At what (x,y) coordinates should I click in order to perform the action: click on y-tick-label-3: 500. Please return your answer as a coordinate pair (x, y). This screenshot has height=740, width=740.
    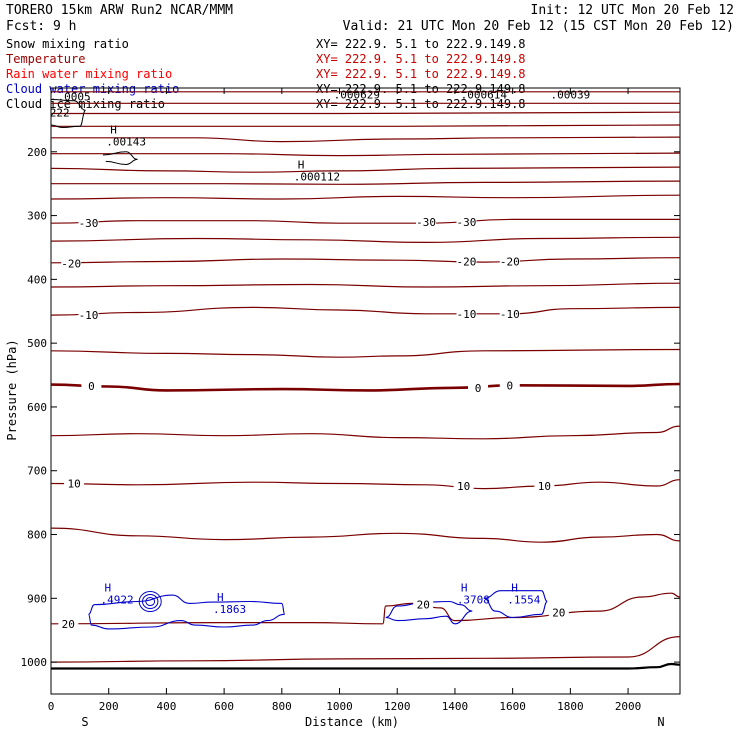
    Looking at the image, I should click on (37, 343).